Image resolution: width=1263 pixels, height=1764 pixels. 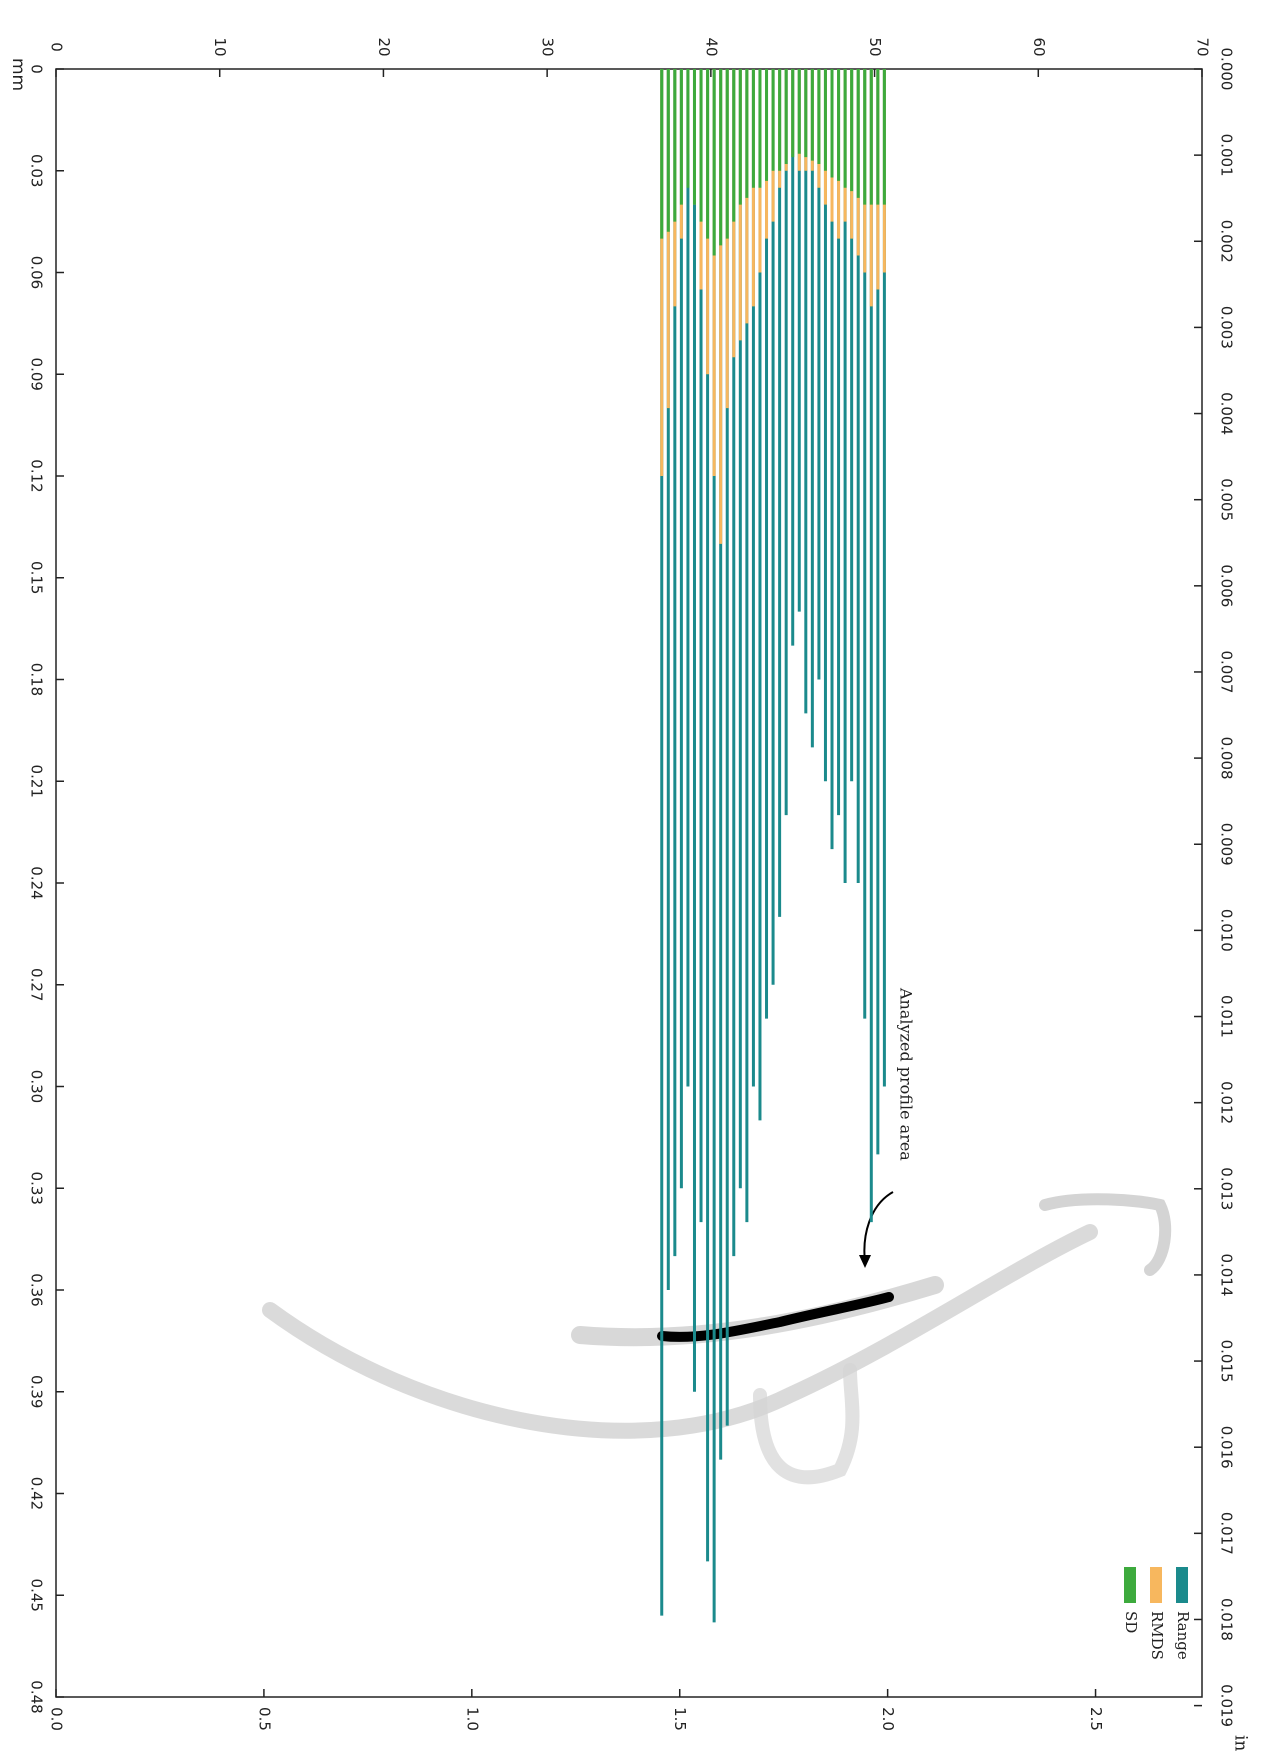 I want to click on legend-label: RMDS, so click(x=1157, y=1635).